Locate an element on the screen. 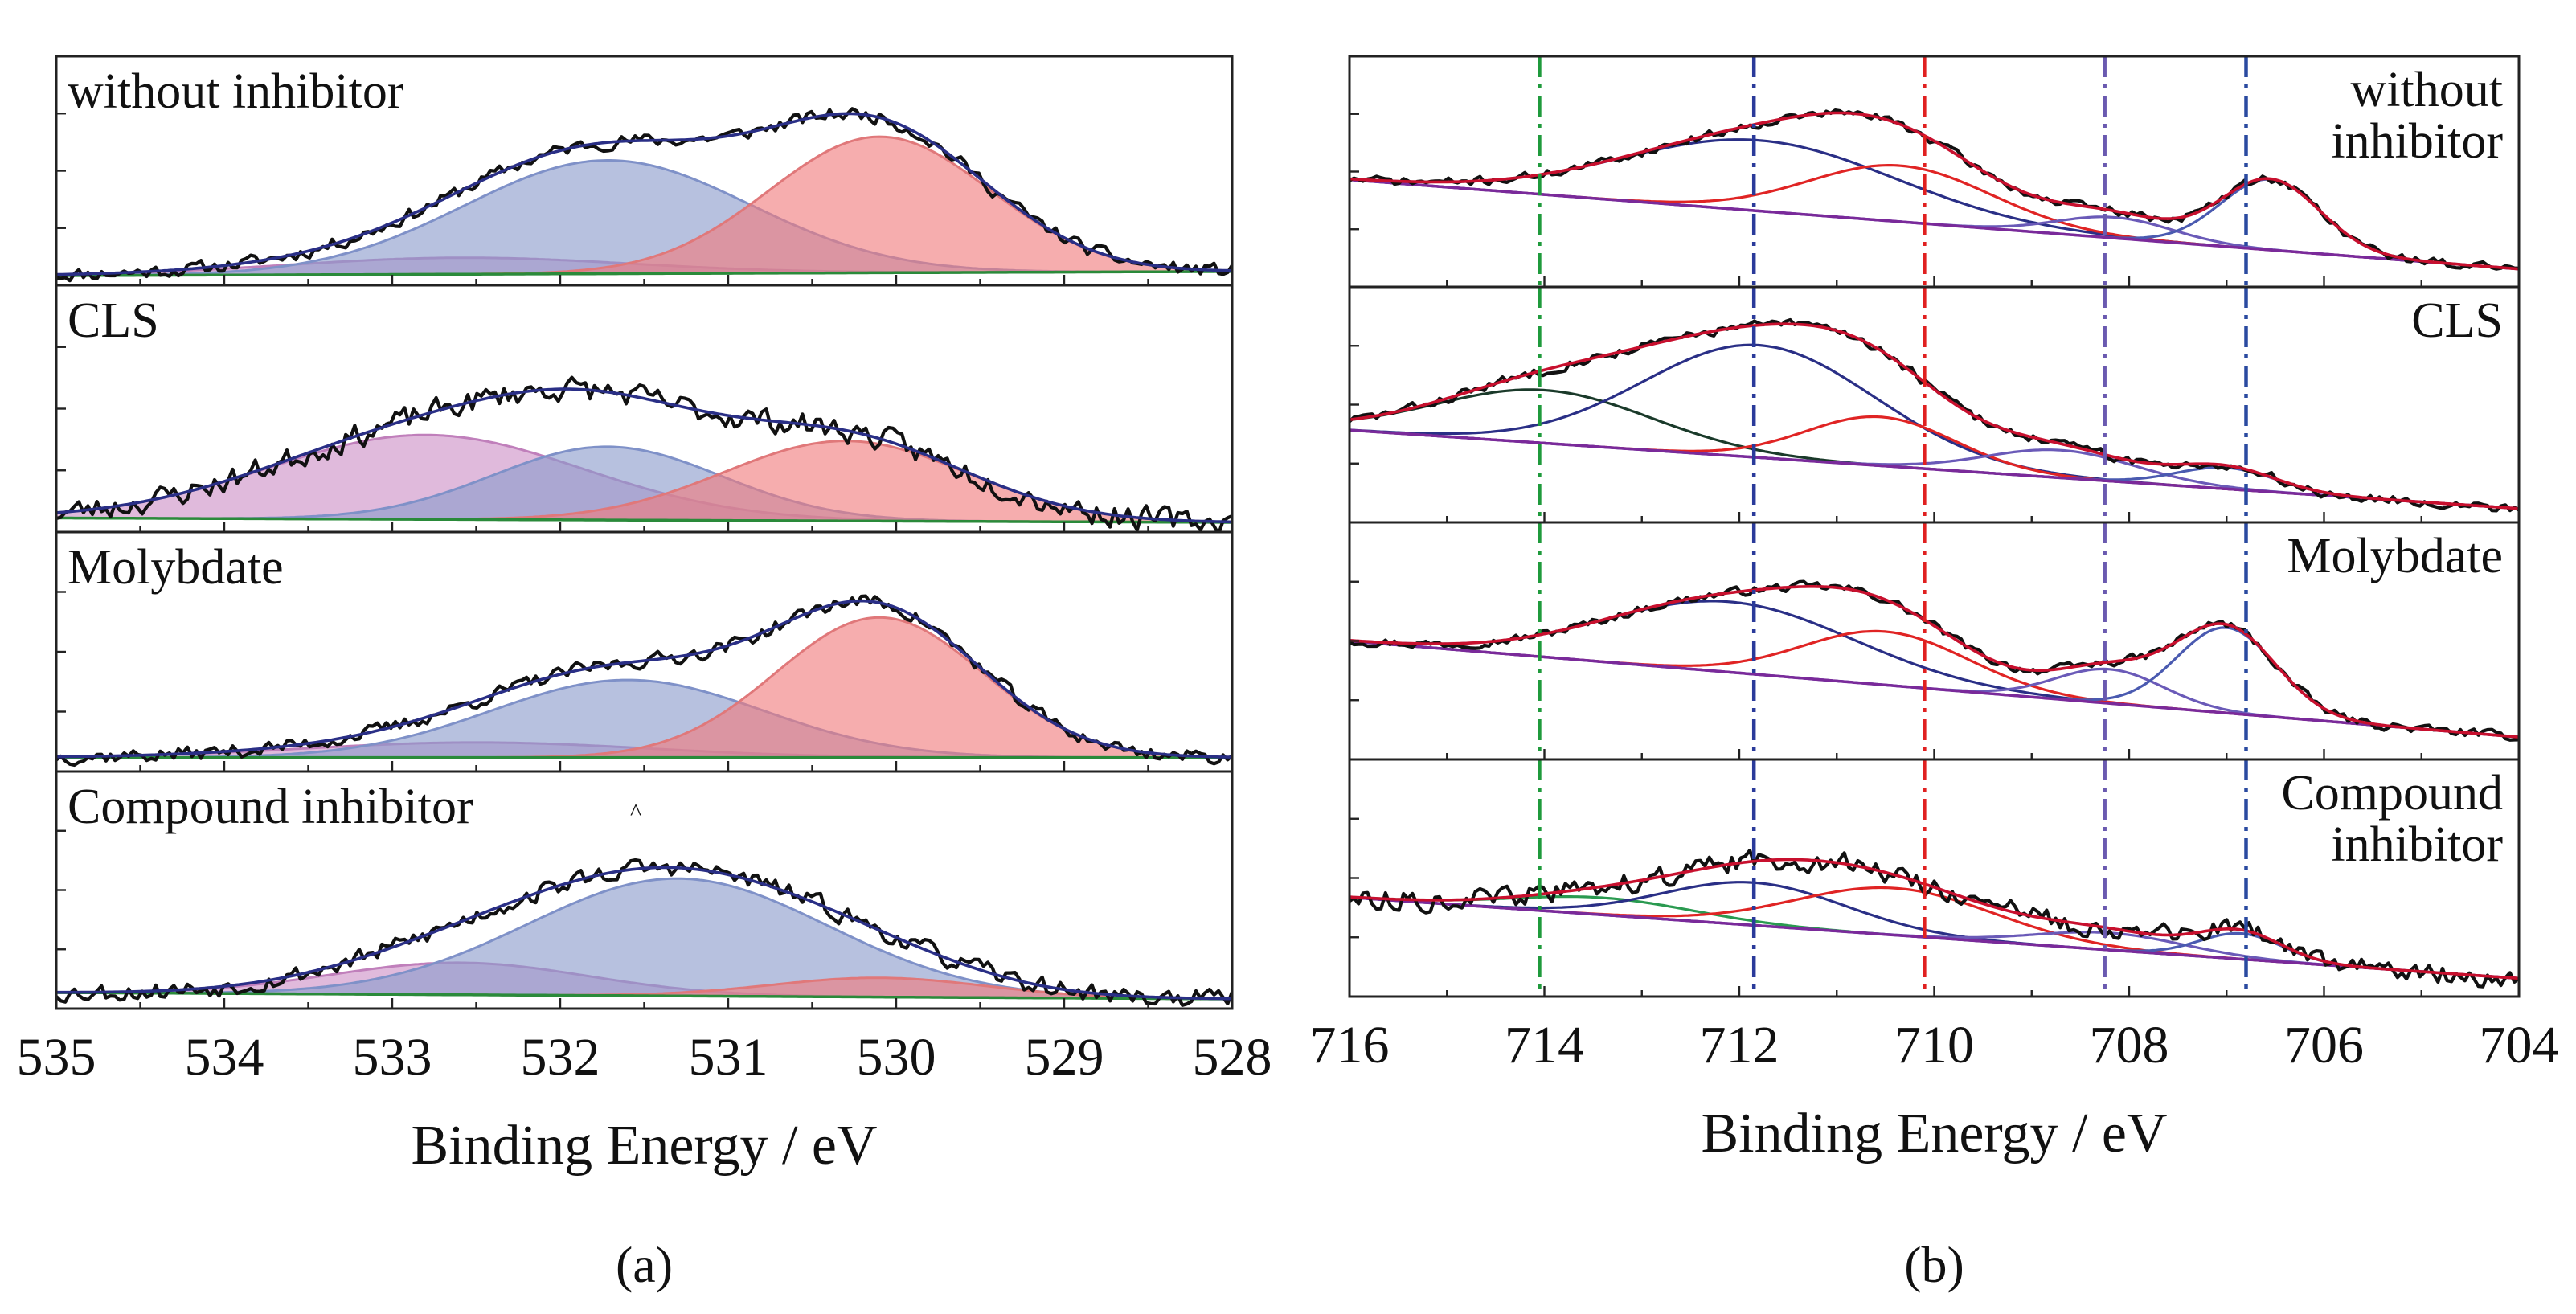 This screenshot has height=1314, width=2576. panel-label: without inhibitor is located at coordinates (236, 91).